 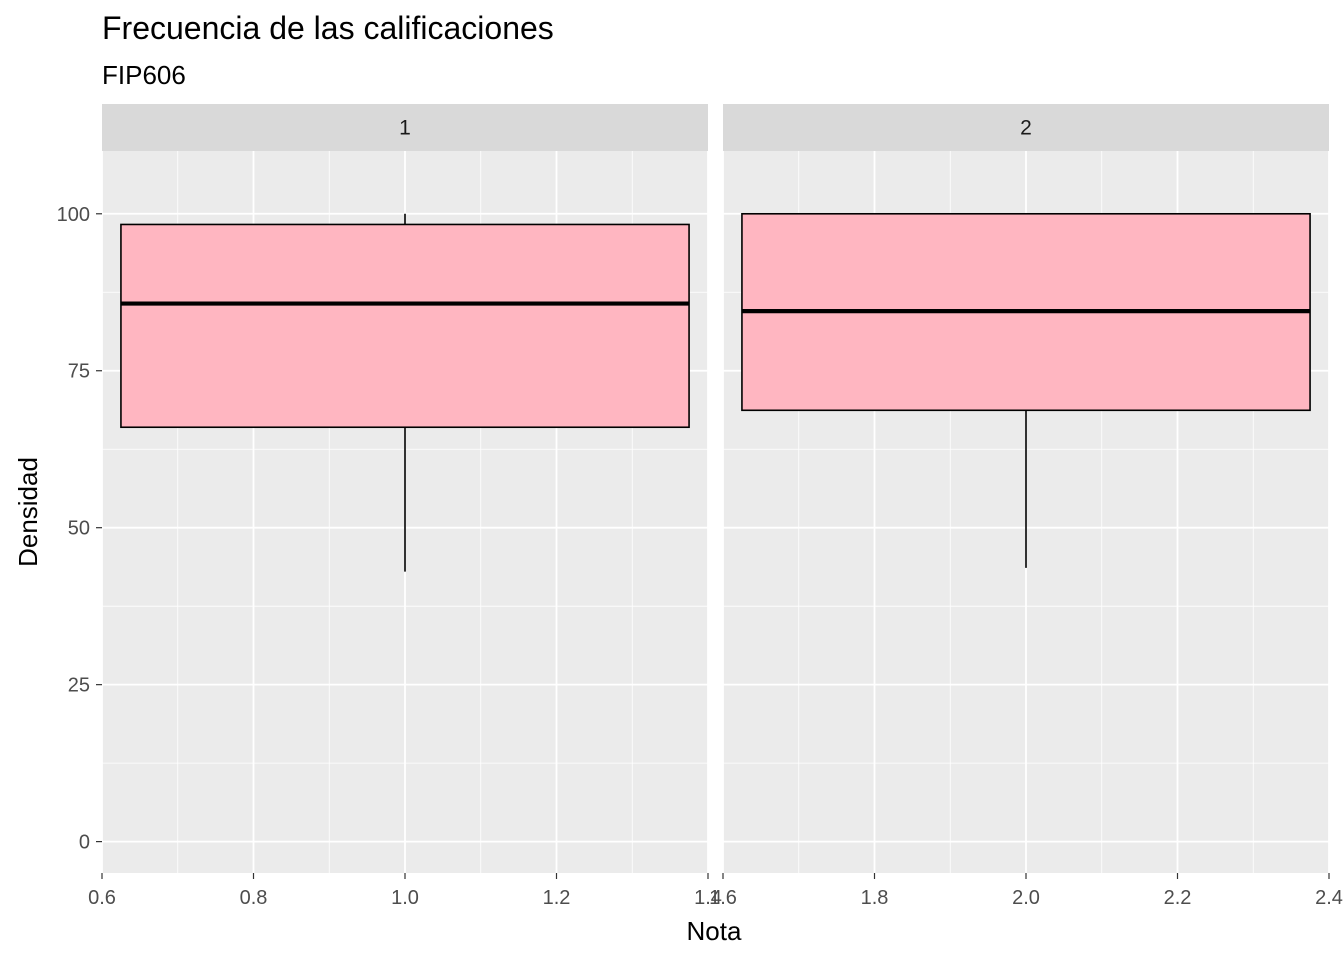 What do you see at coordinates (254, 898) in the screenshot?
I see `x-tick-label: 0.8` at bounding box center [254, 898].